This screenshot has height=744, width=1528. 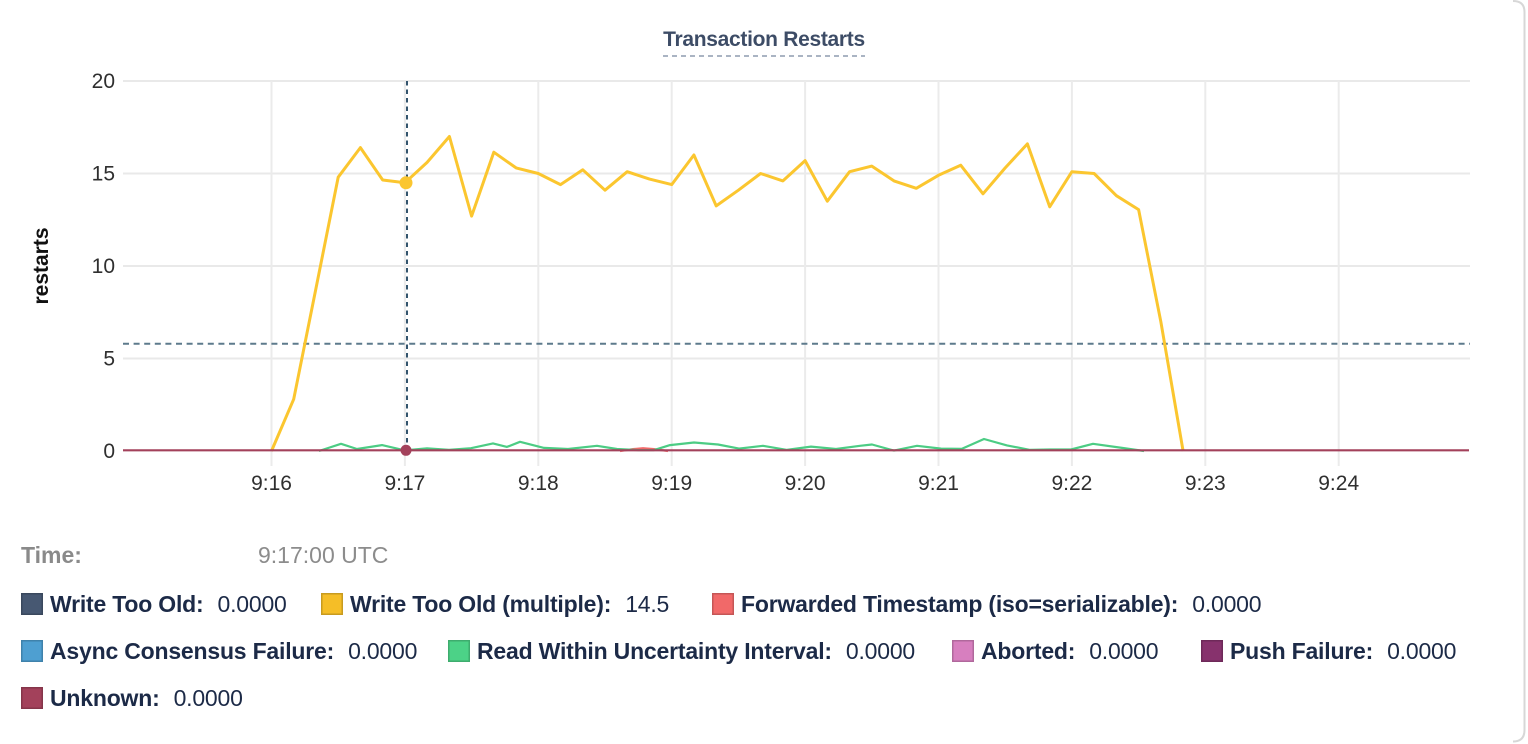 What do you see at coordinates (938, 483) in the screenshot?
I see `svg-text: 9:21` at bounding box center [938, 483].